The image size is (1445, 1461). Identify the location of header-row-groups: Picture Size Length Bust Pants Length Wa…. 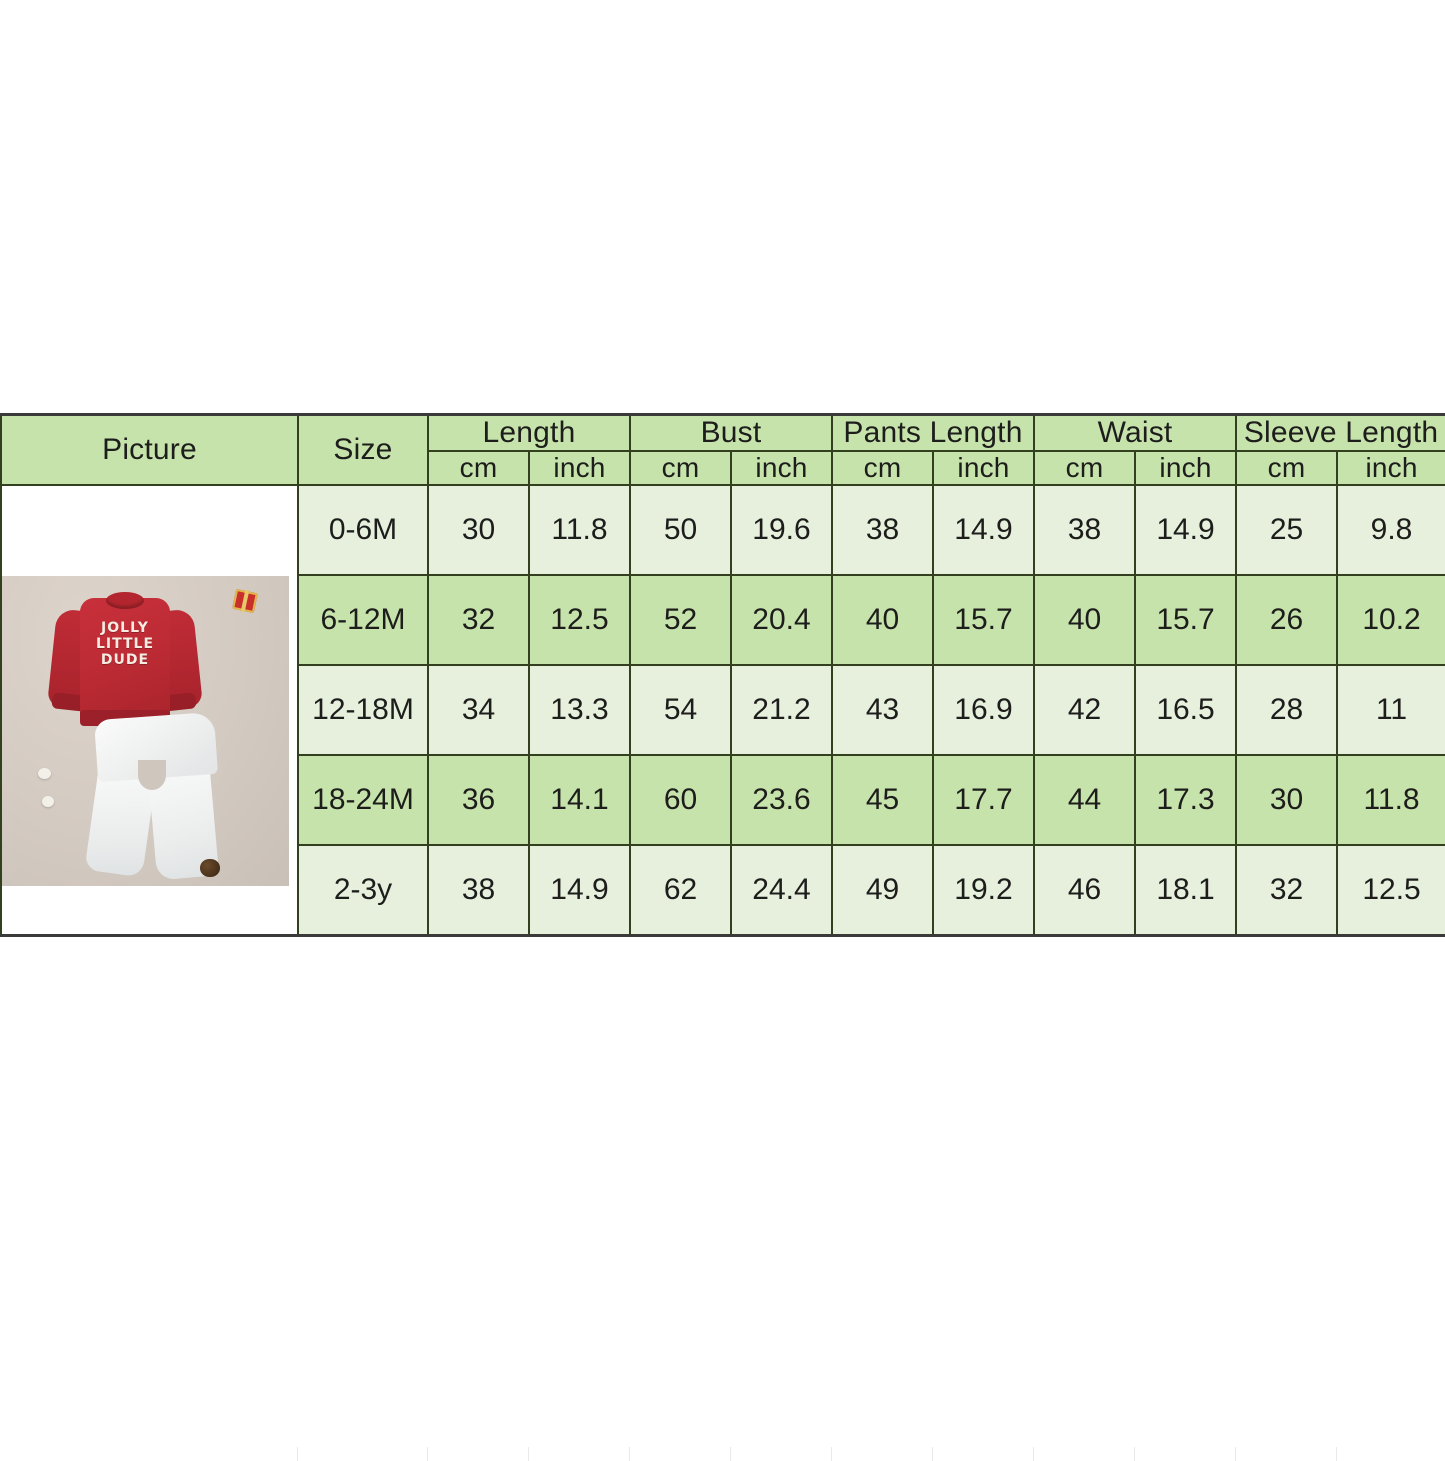
(722, 449).